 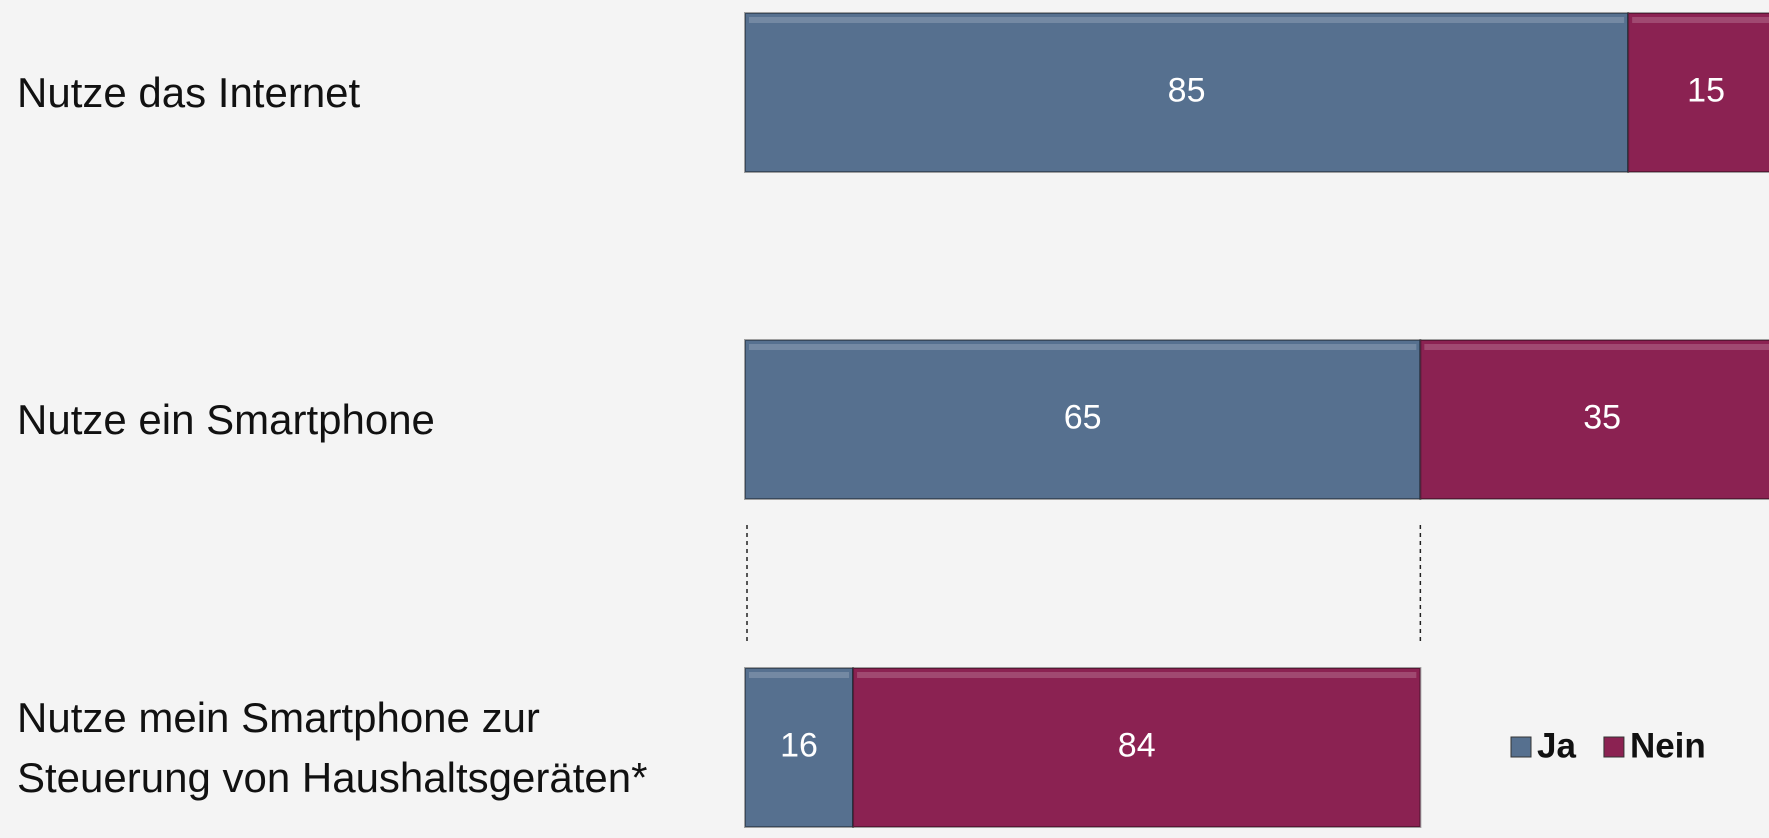 I want to click on value-label: 85, so click(x=1187, y=90).